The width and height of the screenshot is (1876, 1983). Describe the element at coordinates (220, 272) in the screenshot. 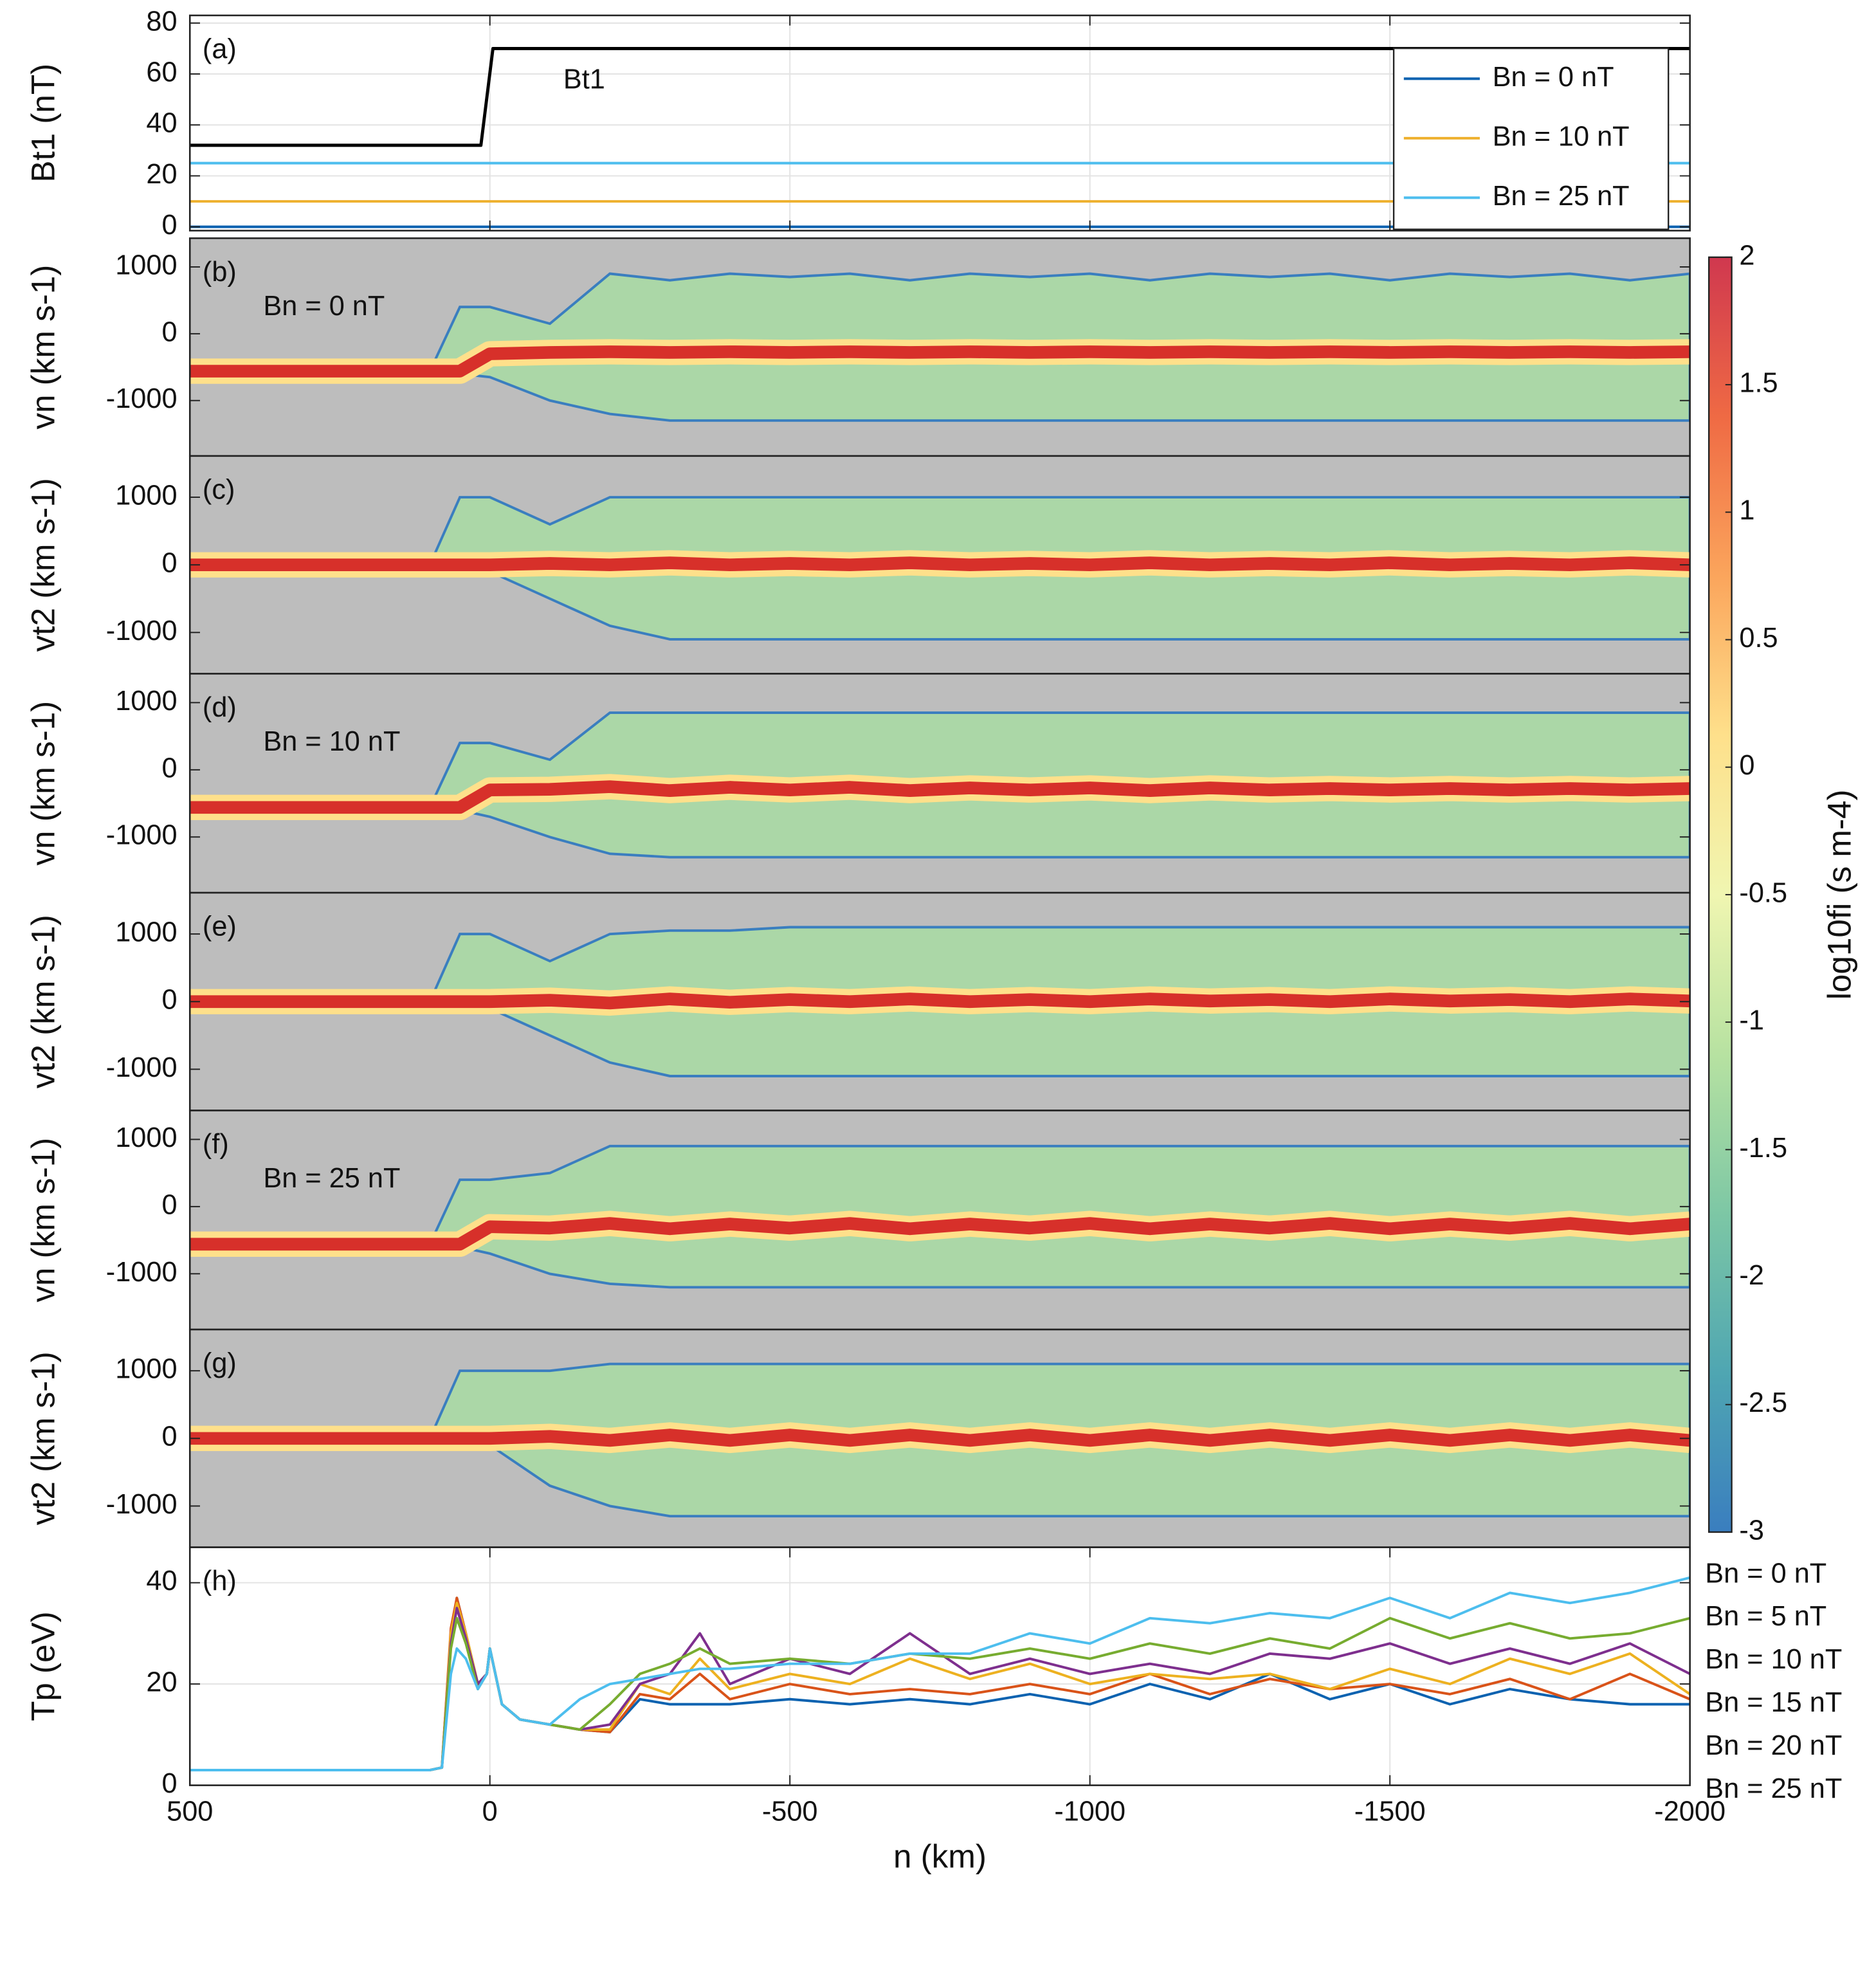

I see `panel-label: (b)` at that location.